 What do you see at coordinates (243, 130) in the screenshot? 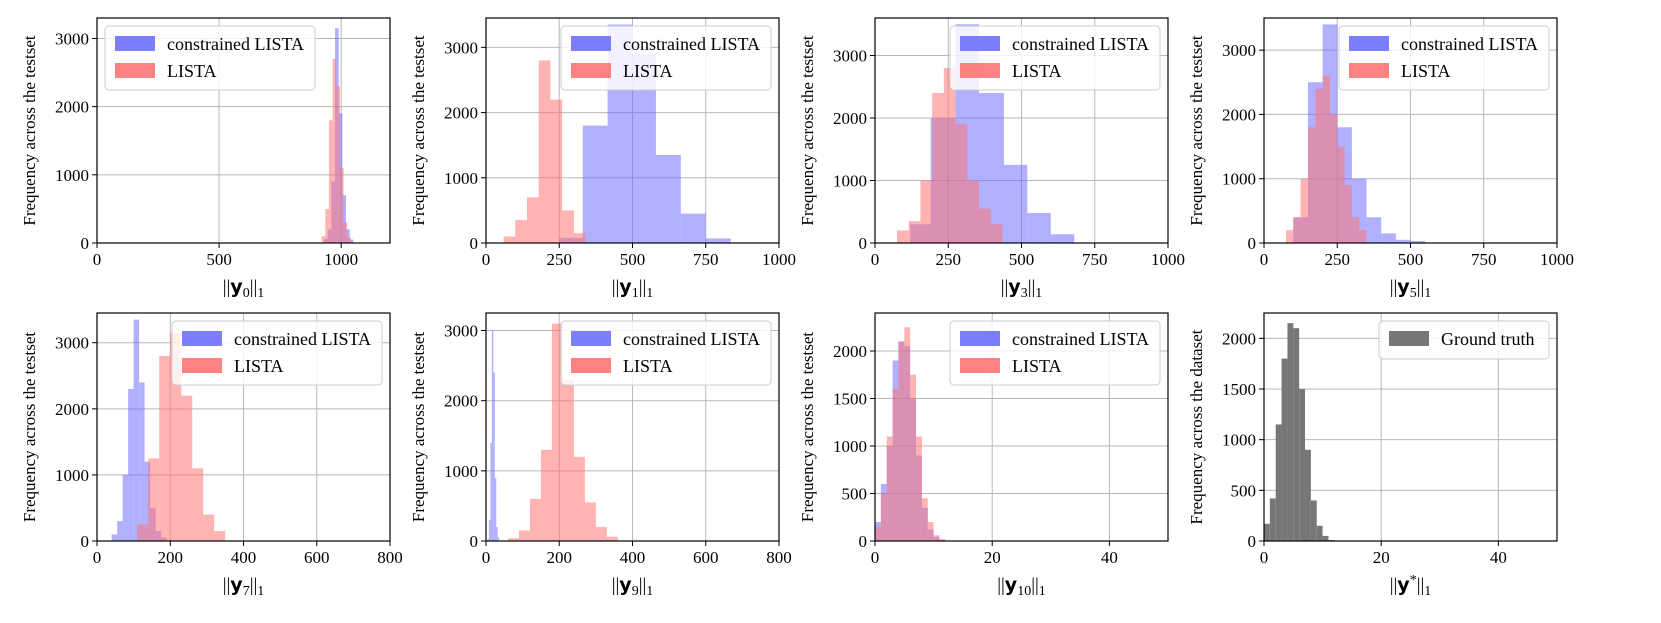
I see `axes-frame` at bounding box center [243, 130].